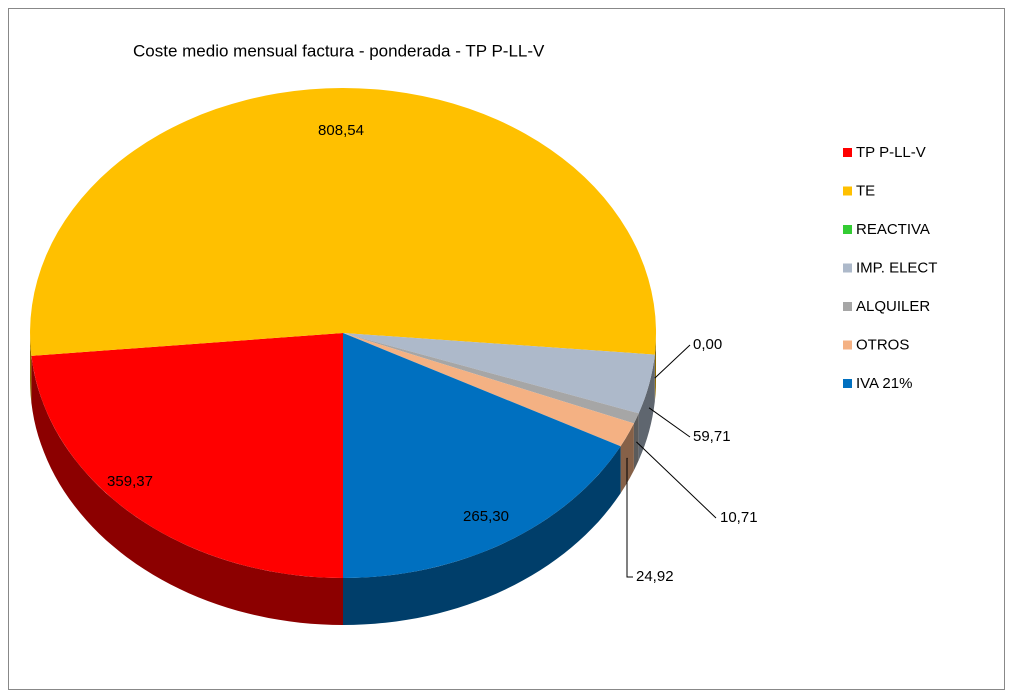 The image size is (1014, 697). Describe the element at coordinates (486, 516) in the screenshot. I see `data-label: 265,30` at that location.